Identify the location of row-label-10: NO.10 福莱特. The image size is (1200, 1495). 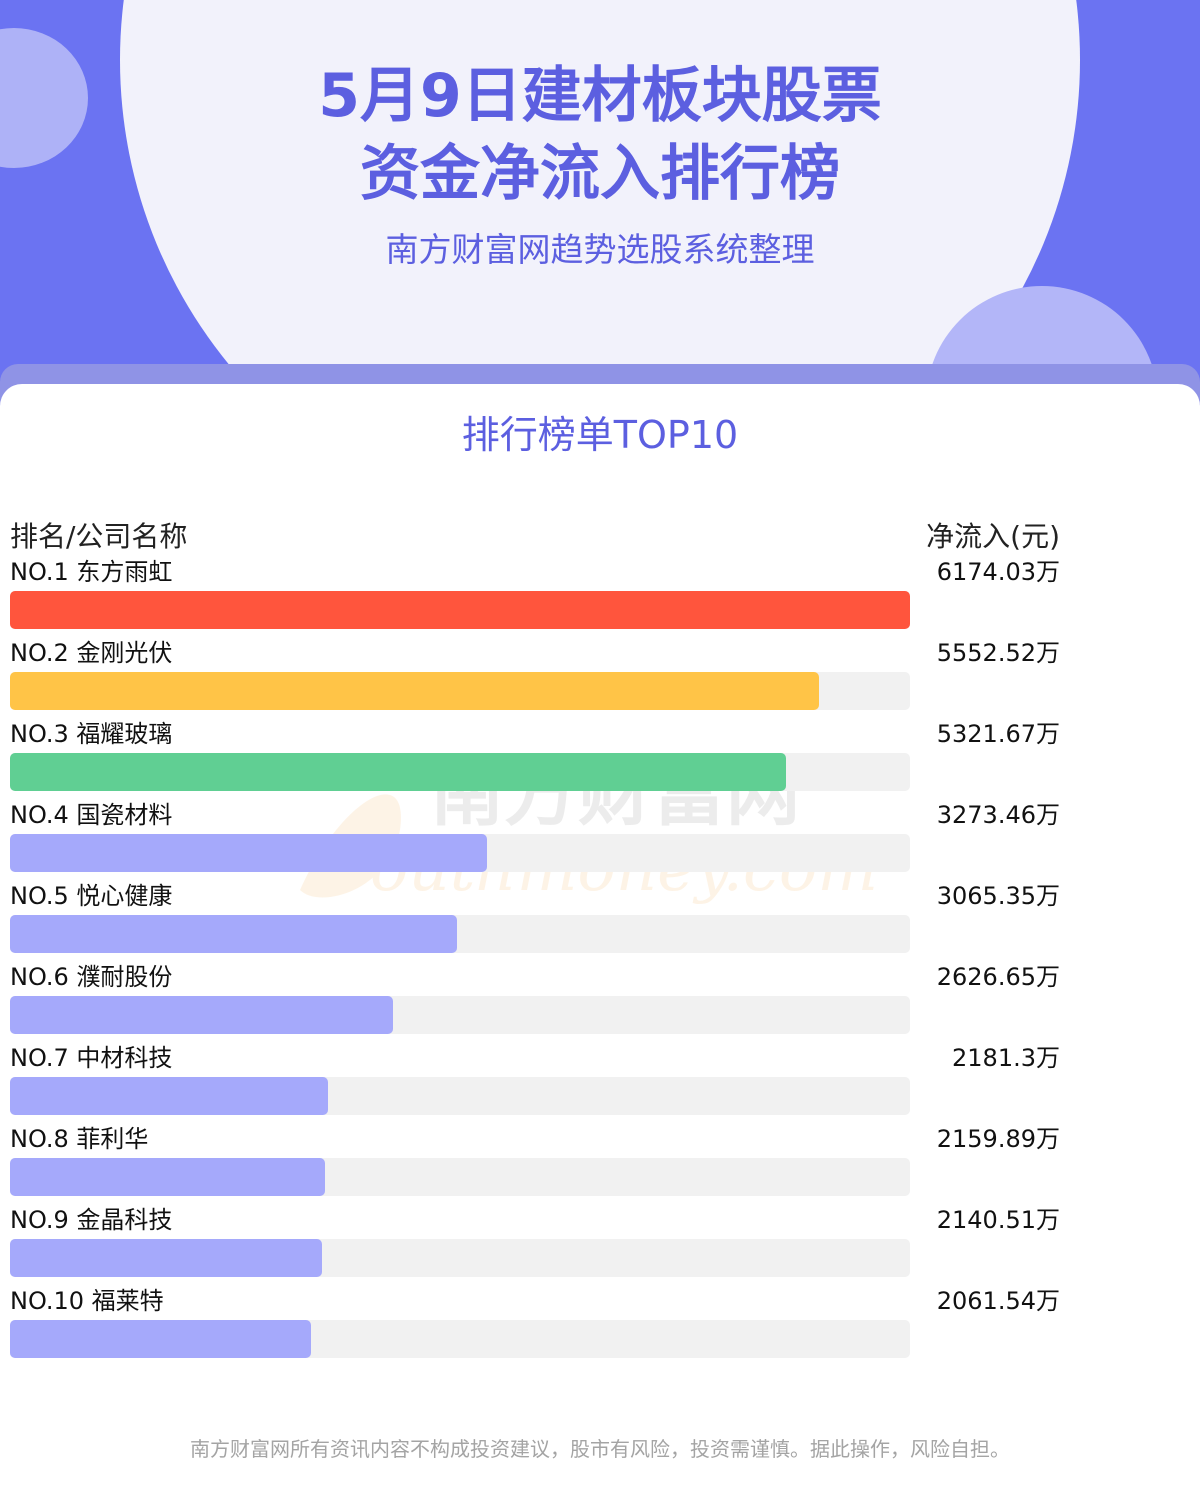
(87, 1301).